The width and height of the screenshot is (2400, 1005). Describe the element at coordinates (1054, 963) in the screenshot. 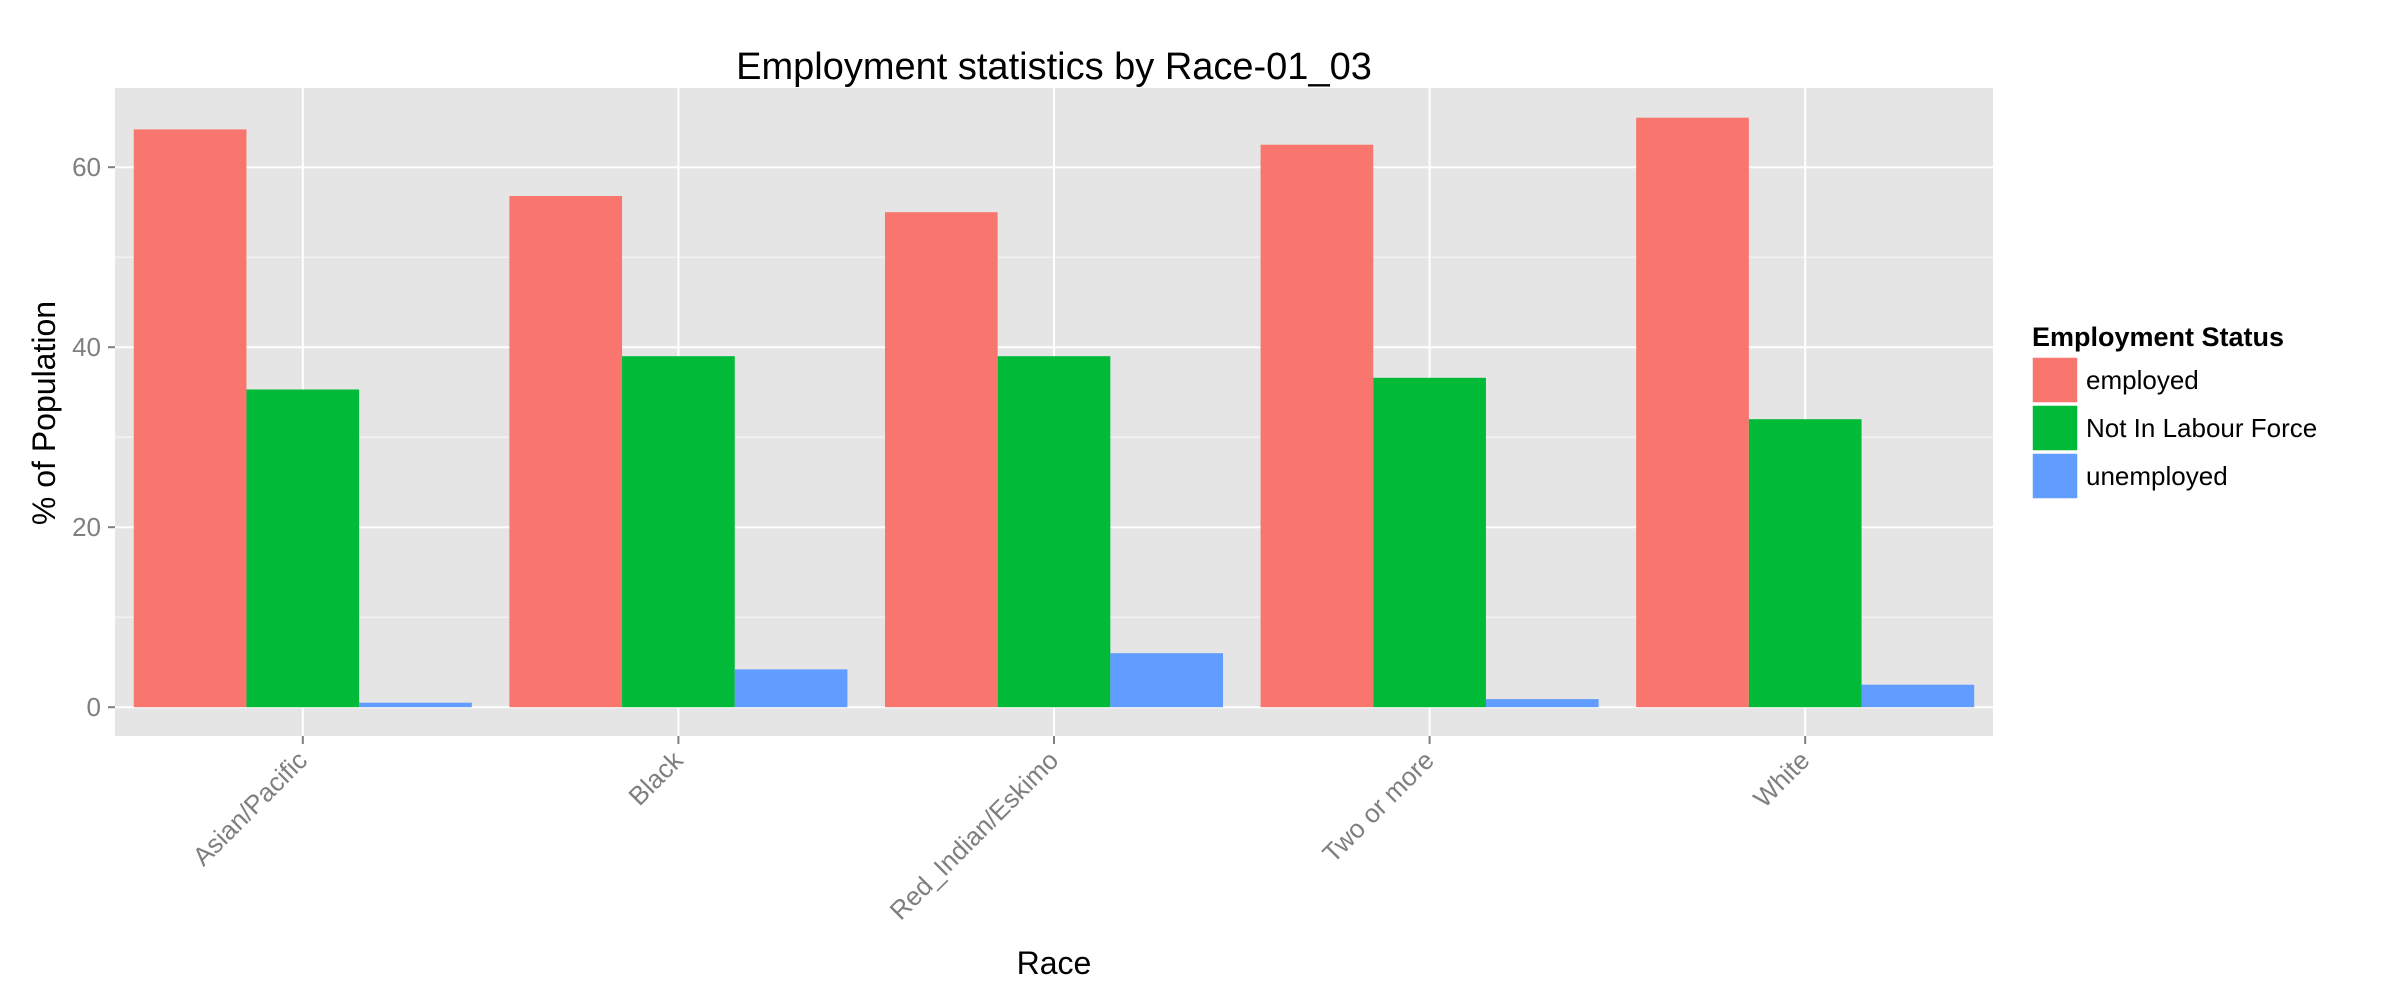

I see `x-axis-title: Race` at that location.